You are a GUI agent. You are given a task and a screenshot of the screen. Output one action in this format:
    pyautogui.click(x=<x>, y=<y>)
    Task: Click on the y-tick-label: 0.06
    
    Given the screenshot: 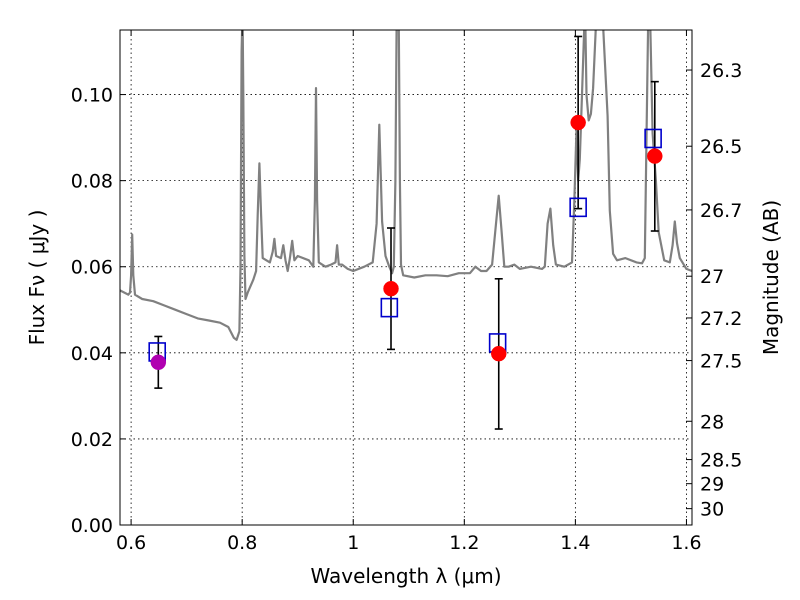 What is the action you would take?
    pyautogui.click(x=92, y=268)
    